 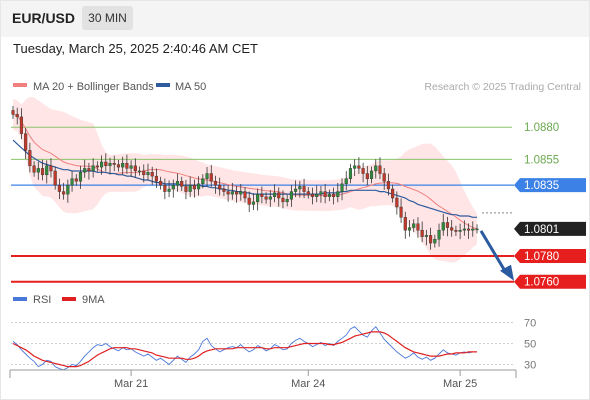 What do you see at coordinates (135, 48) in the screenshot?
I see `chart-datetime: Tuesday, March 25, 2025 2:40:46 AM CET` at bounding box center [135, 48].